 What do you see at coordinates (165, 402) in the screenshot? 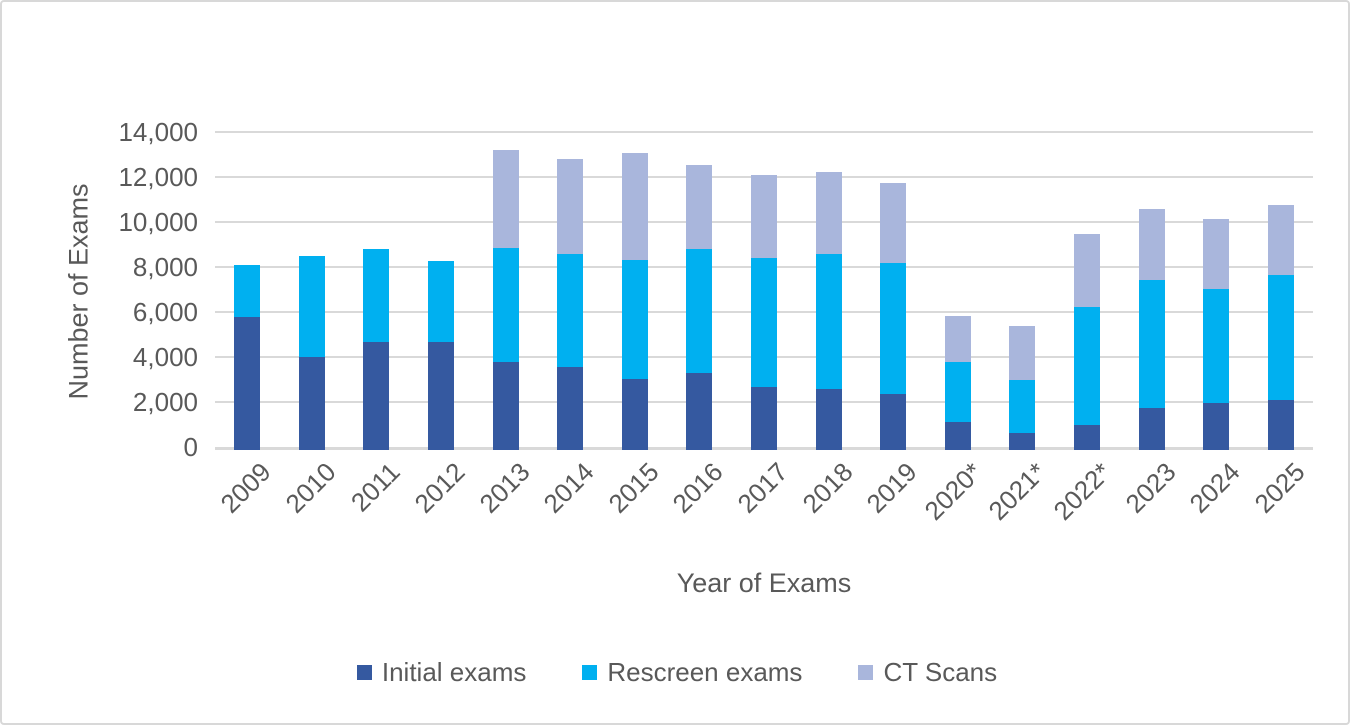
I see `y-tick-label: 2,000` at bounding box center [165, 402].